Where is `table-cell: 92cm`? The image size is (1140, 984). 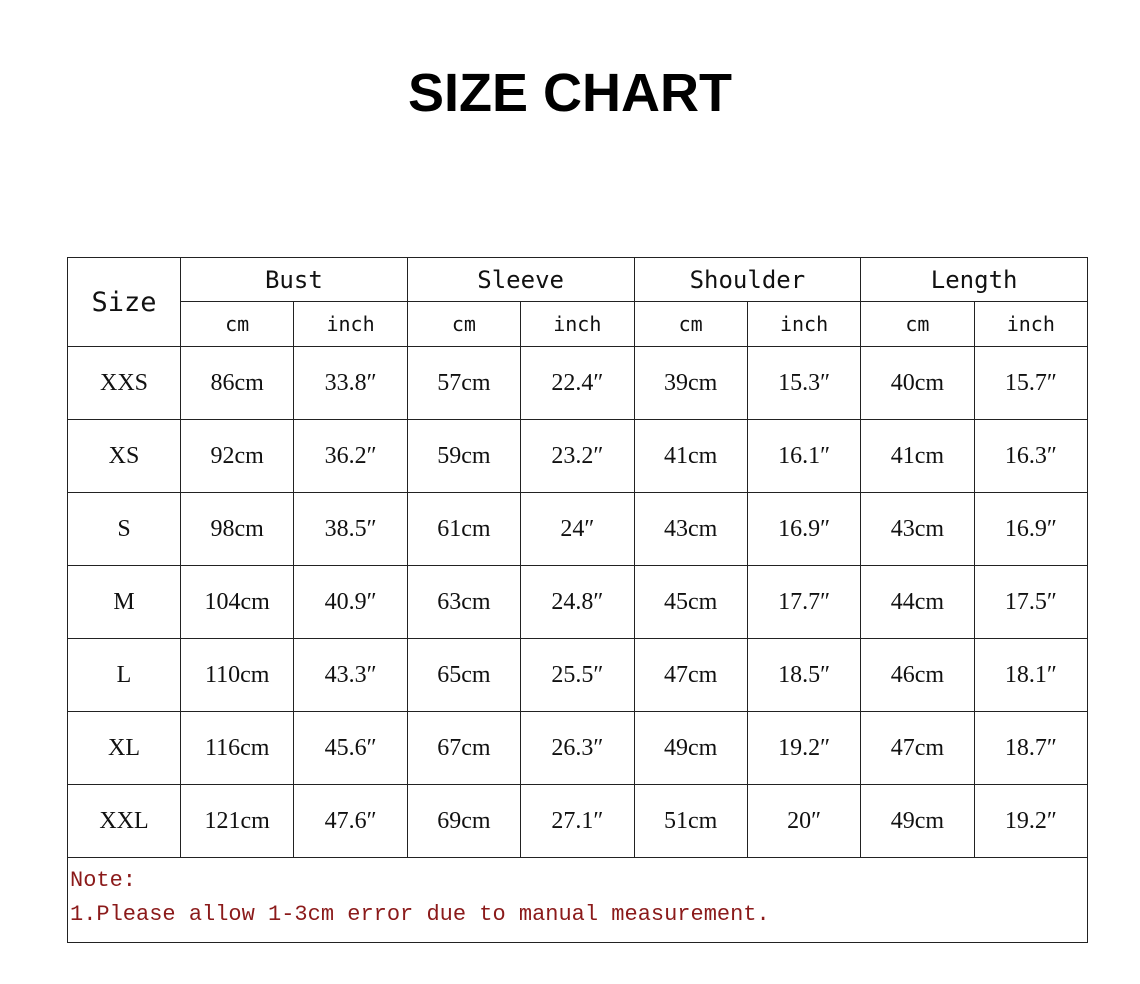 table-cell: 92cm is located at coordinates (237, 456).